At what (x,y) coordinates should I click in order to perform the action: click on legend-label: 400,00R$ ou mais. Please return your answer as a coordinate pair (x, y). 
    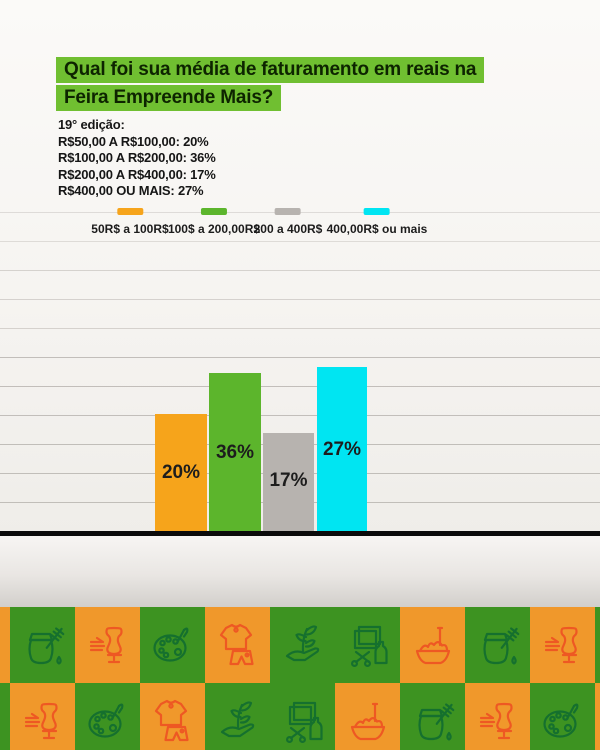
    Looking at the image, I should click on (377, 229).